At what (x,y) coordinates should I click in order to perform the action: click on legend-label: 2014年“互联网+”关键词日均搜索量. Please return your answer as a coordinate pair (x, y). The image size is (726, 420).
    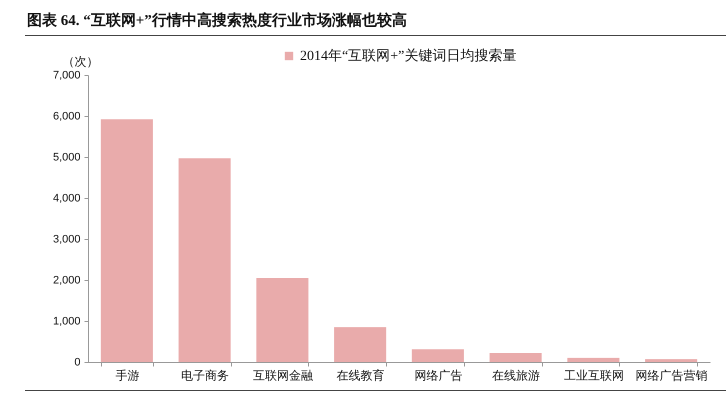
    Looking at the image, I should click on (408, 56).